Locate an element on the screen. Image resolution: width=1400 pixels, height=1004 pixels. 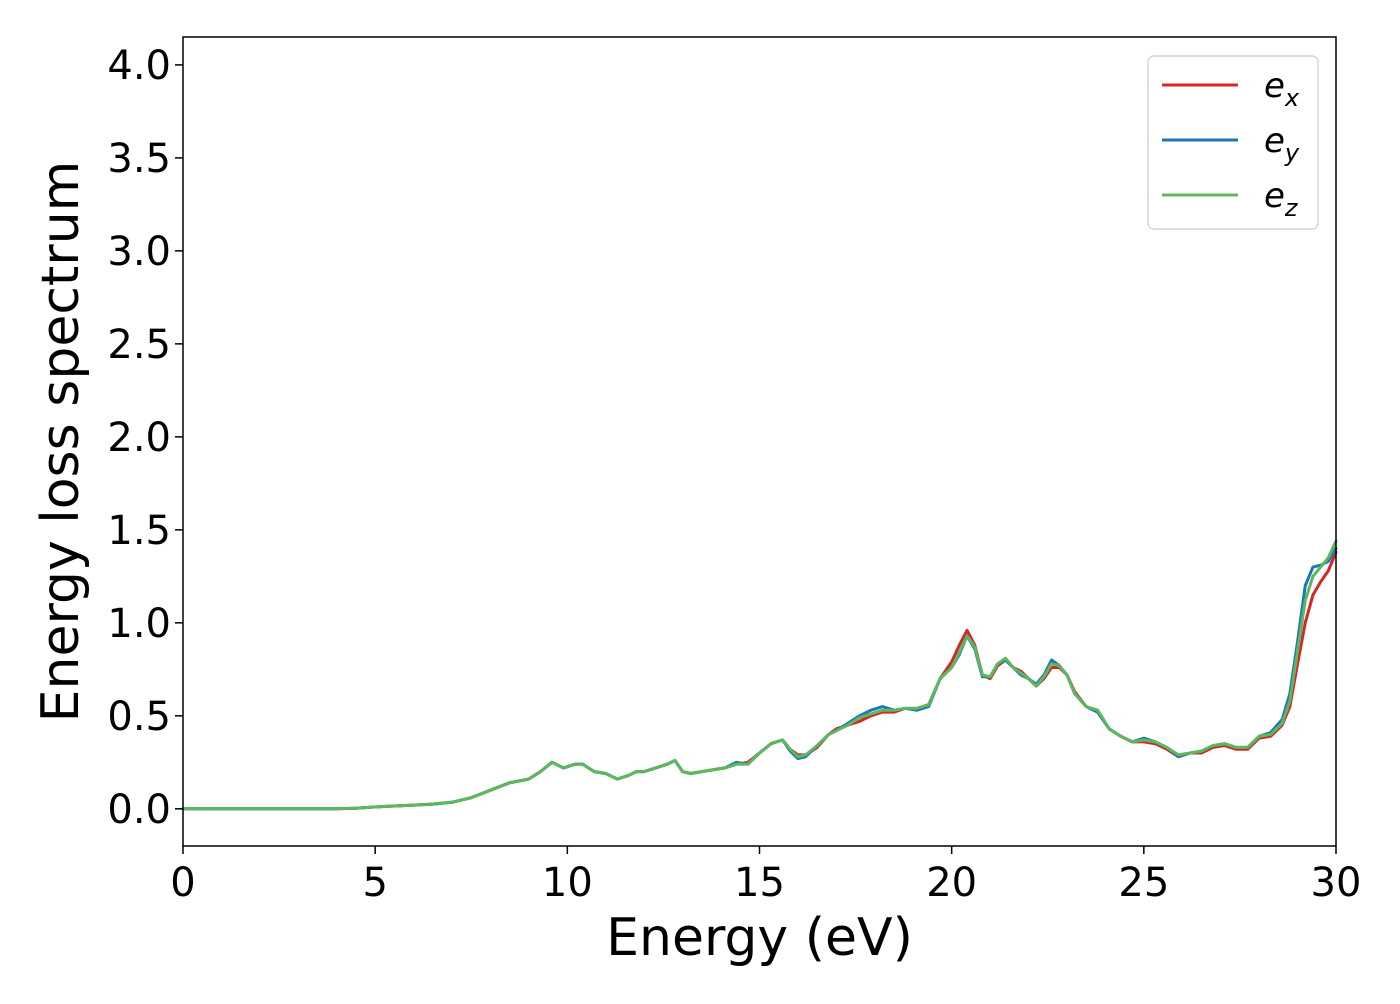
legend-box is located at coordinates (1233, 142).